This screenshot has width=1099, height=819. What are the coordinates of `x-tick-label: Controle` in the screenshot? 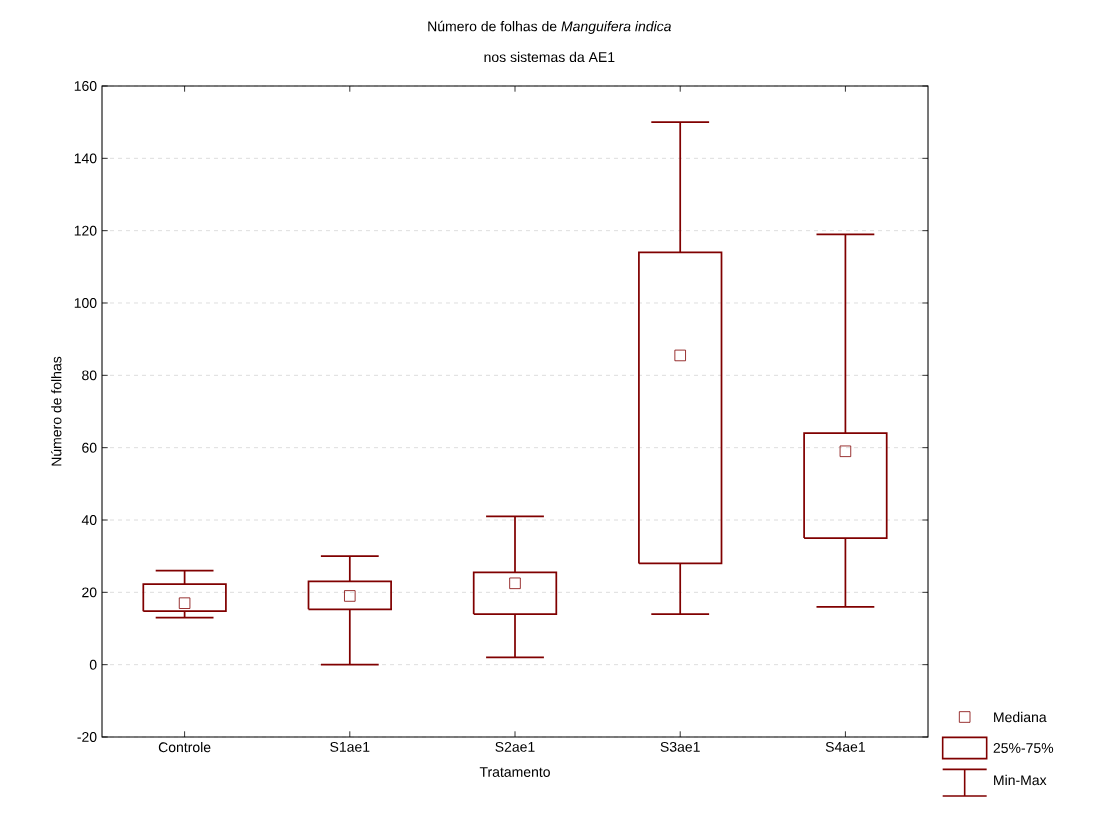 It's located at (184, 747).